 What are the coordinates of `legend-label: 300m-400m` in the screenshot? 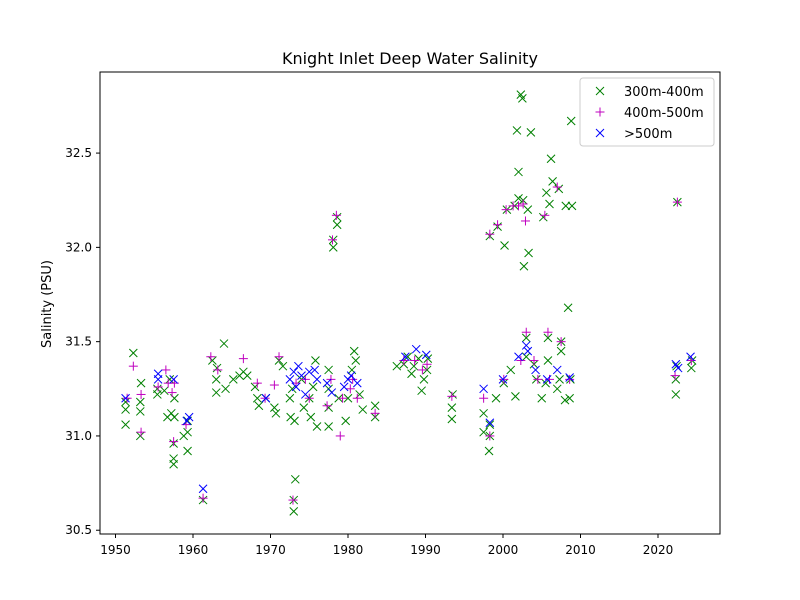 It's located at (664, 92).